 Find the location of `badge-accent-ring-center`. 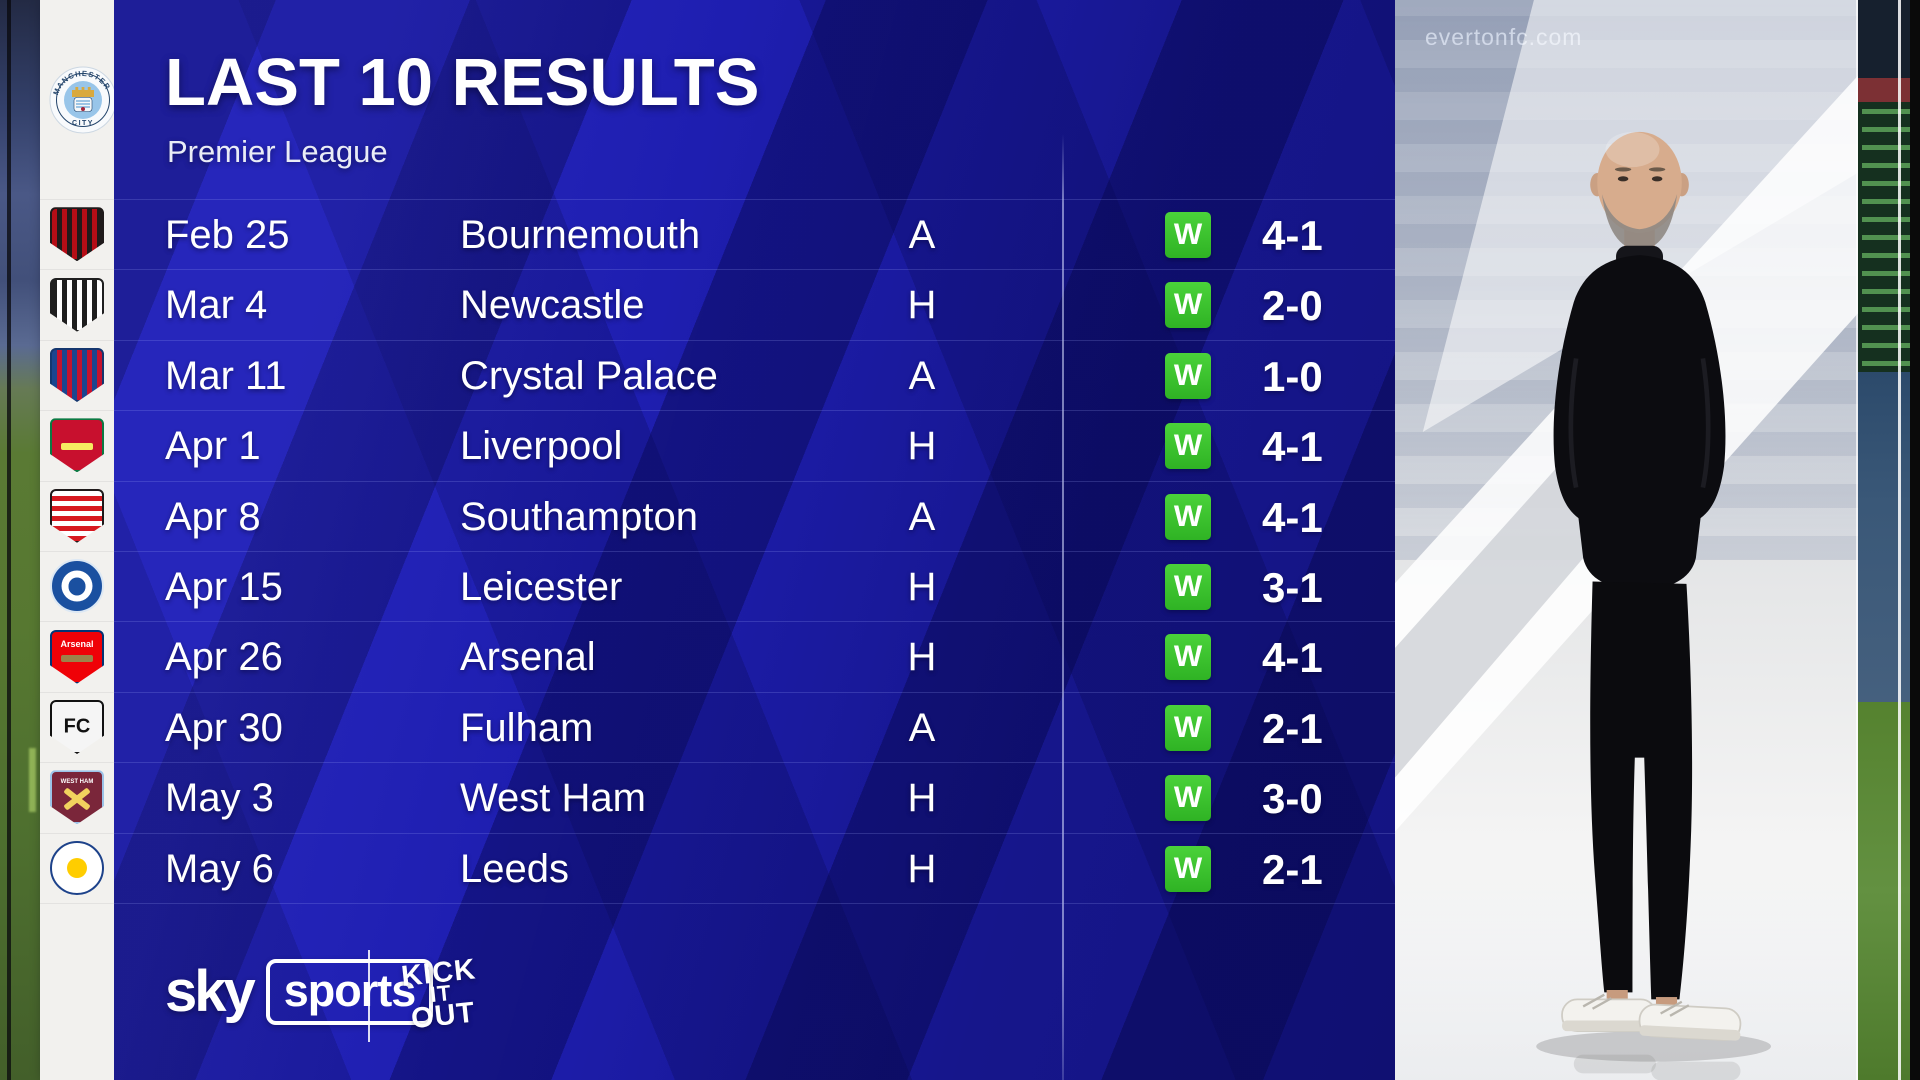

badge-accent-ring-center is located at coordinates (77, 586).